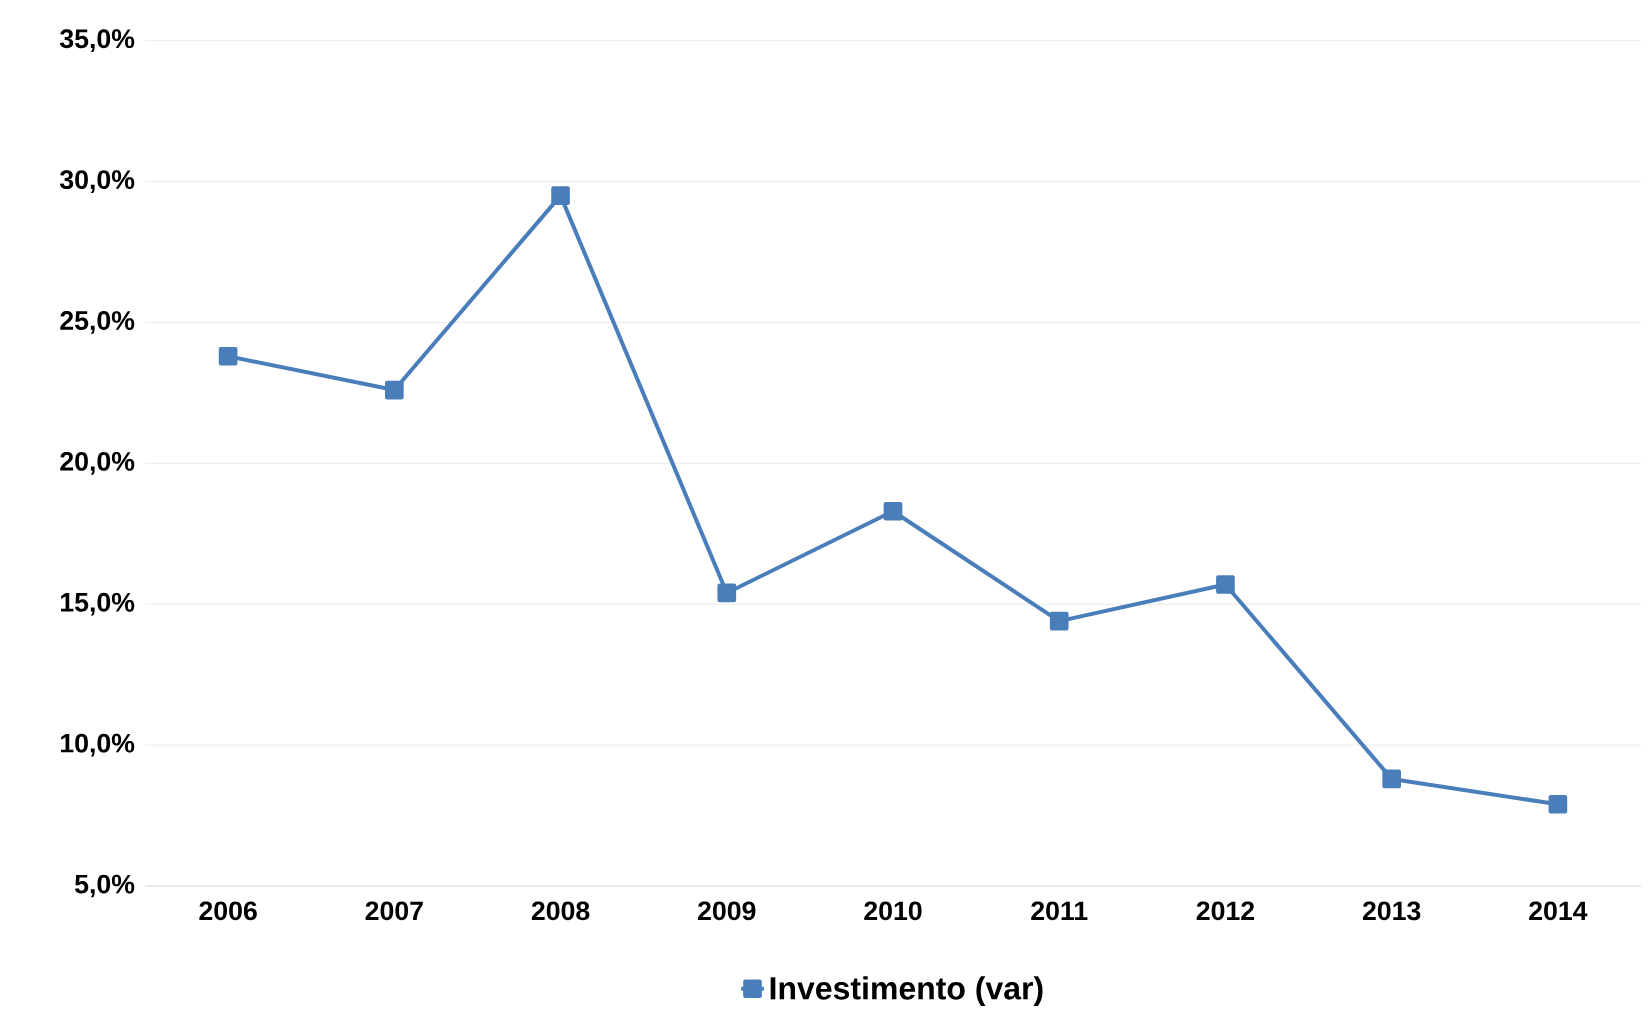  What do you see at coordinates (97, 322) in the screenshot?
I see `y-tick-label: 25,0%` at bounding box center [97, 322].